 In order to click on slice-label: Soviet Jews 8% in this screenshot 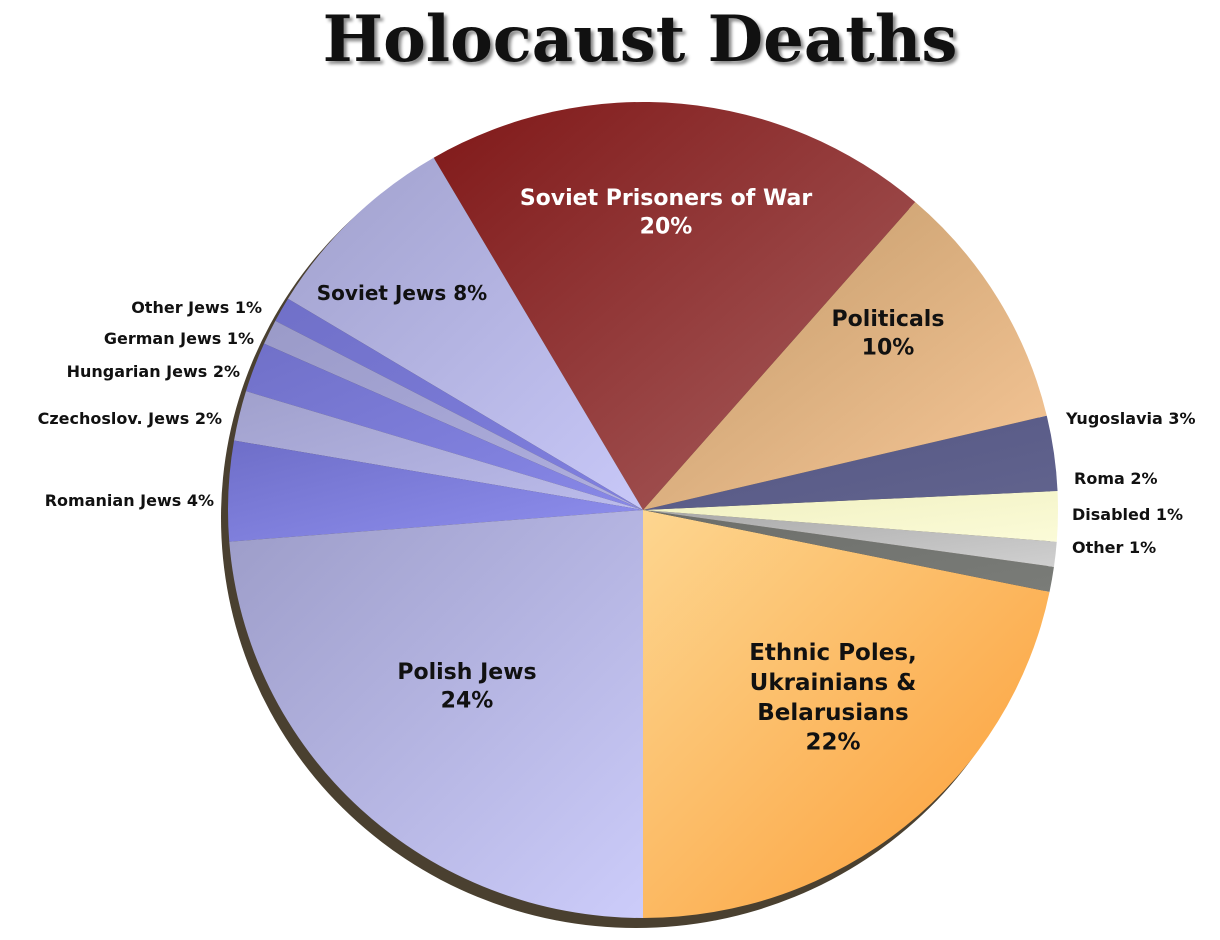, I will do `click(402, 293)`.